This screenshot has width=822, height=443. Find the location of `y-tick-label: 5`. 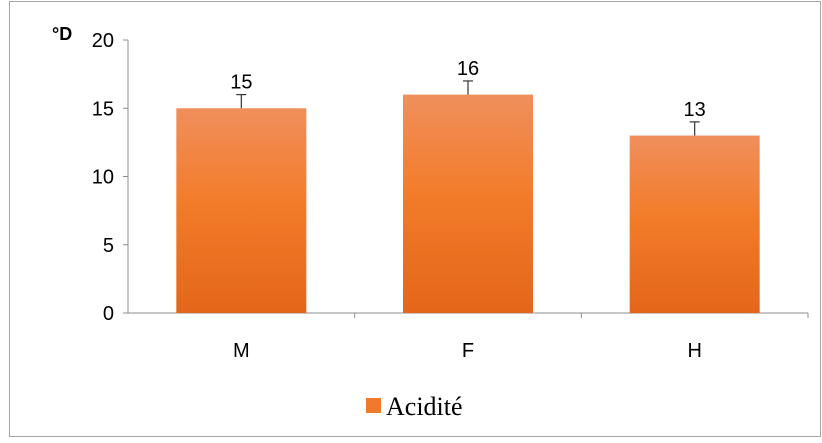

y-tick-label: 5 is located at coordinates (108, 246).